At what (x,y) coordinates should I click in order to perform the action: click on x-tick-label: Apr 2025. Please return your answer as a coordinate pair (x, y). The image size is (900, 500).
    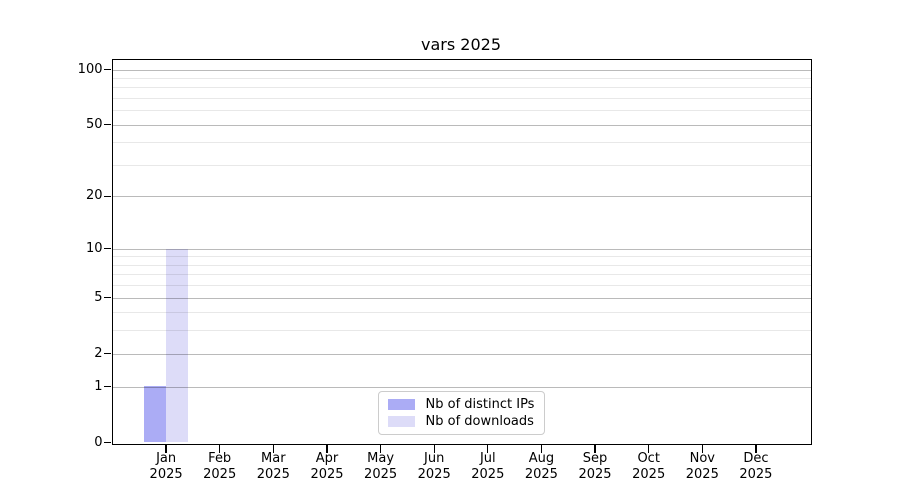
    Looking at the image, I should click on (327, 466).